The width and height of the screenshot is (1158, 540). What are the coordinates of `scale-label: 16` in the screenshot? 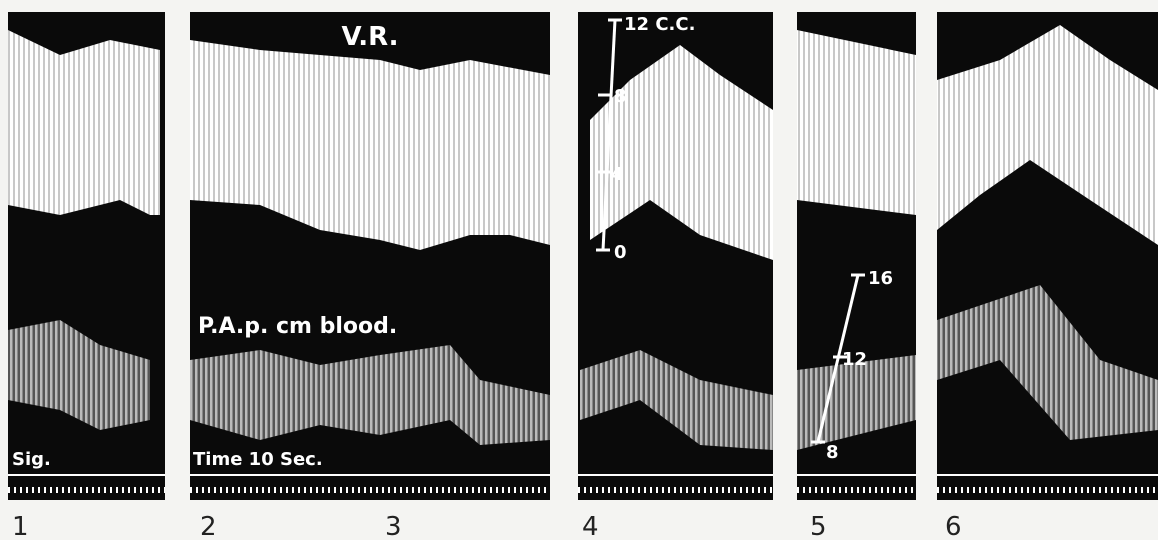 It's located at (880, 278).